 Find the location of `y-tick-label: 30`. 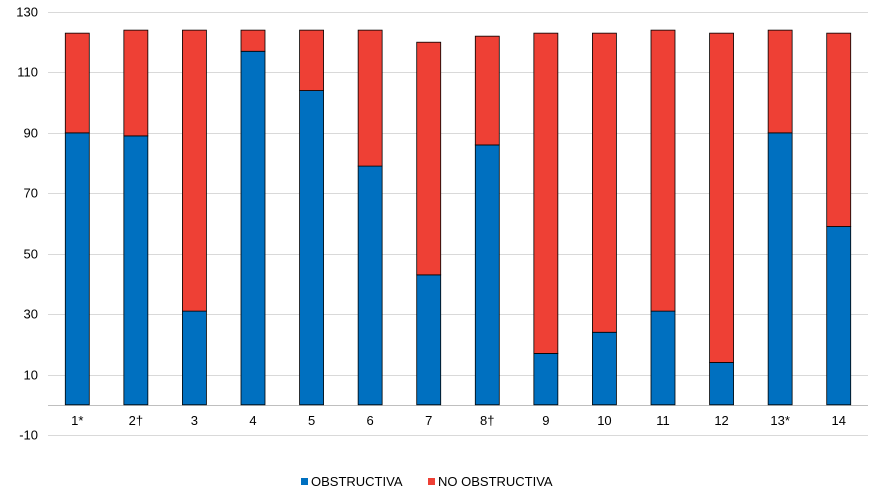

y-tick-label: 30 is located at coordinates (31, 314).